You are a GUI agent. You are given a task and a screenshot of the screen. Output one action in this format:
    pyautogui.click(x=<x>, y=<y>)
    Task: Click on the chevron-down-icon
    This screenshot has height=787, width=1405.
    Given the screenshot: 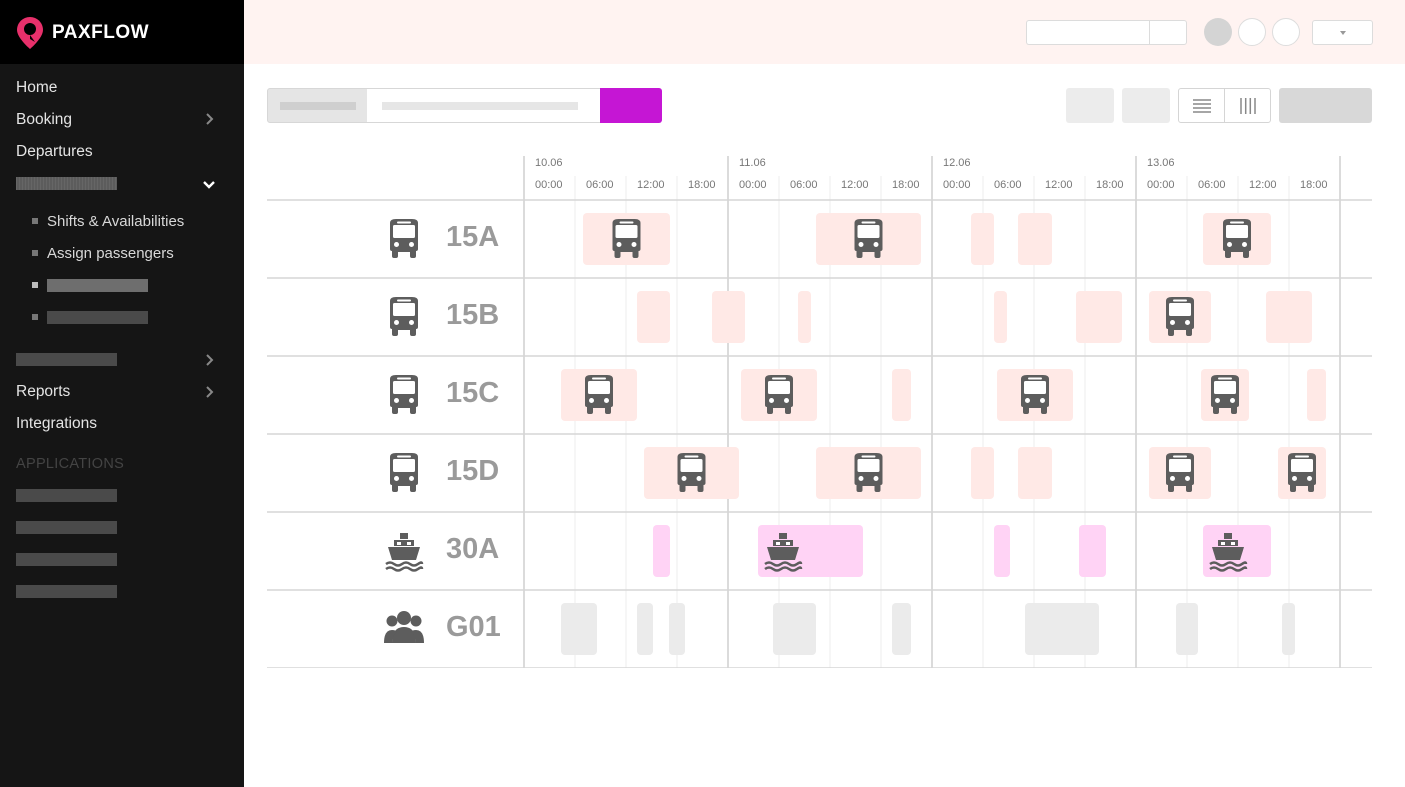 What is the action you would take?
    pyautogui.click(x=209, y=184)
    